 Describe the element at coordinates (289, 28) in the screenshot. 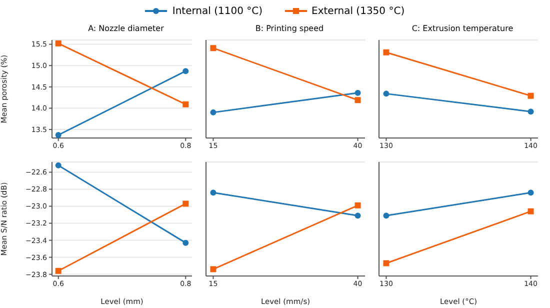

I see `chart-title: B: Printing speed` at that location.